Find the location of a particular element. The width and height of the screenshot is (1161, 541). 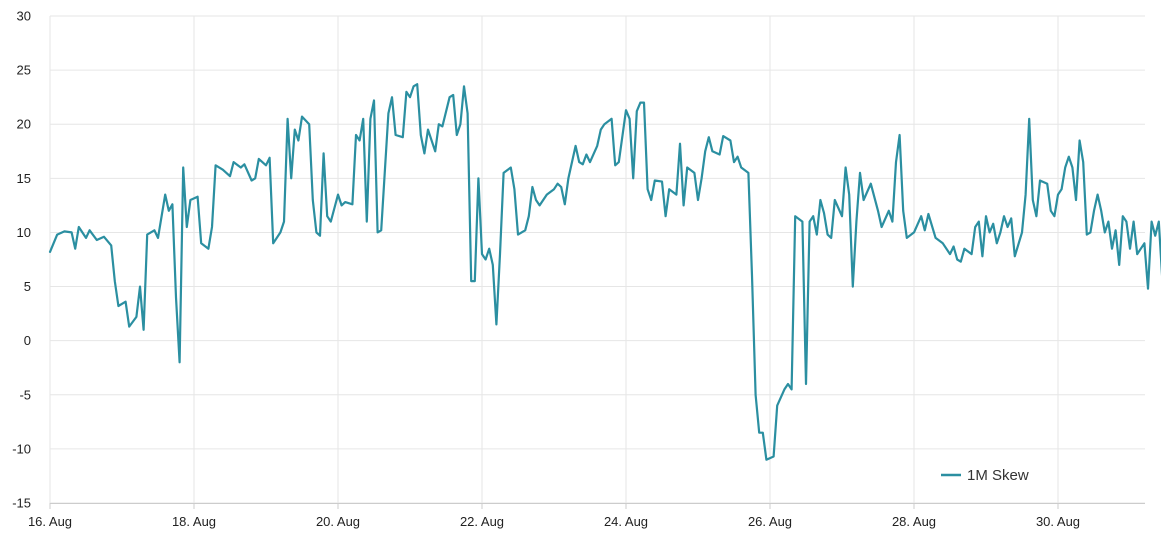

y-tick-label: 15 is located at coordinates (24, 178).